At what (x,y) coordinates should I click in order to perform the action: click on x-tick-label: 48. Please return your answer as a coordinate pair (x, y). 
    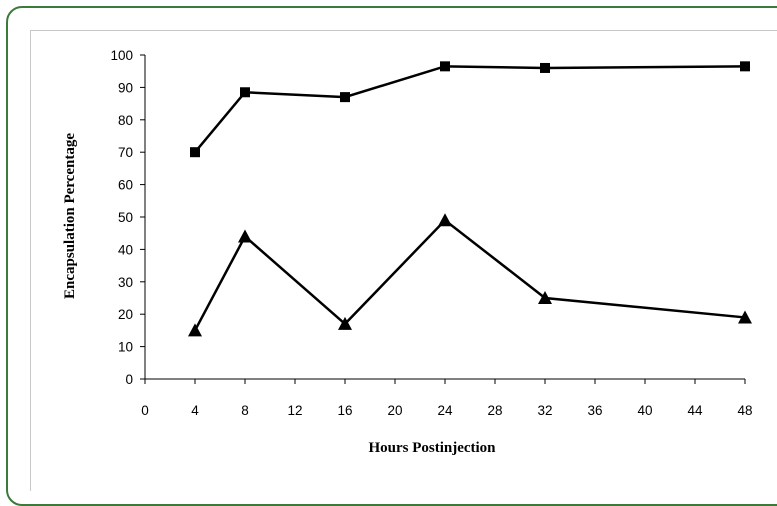
    Looking at the image, I should click on (744, 410).